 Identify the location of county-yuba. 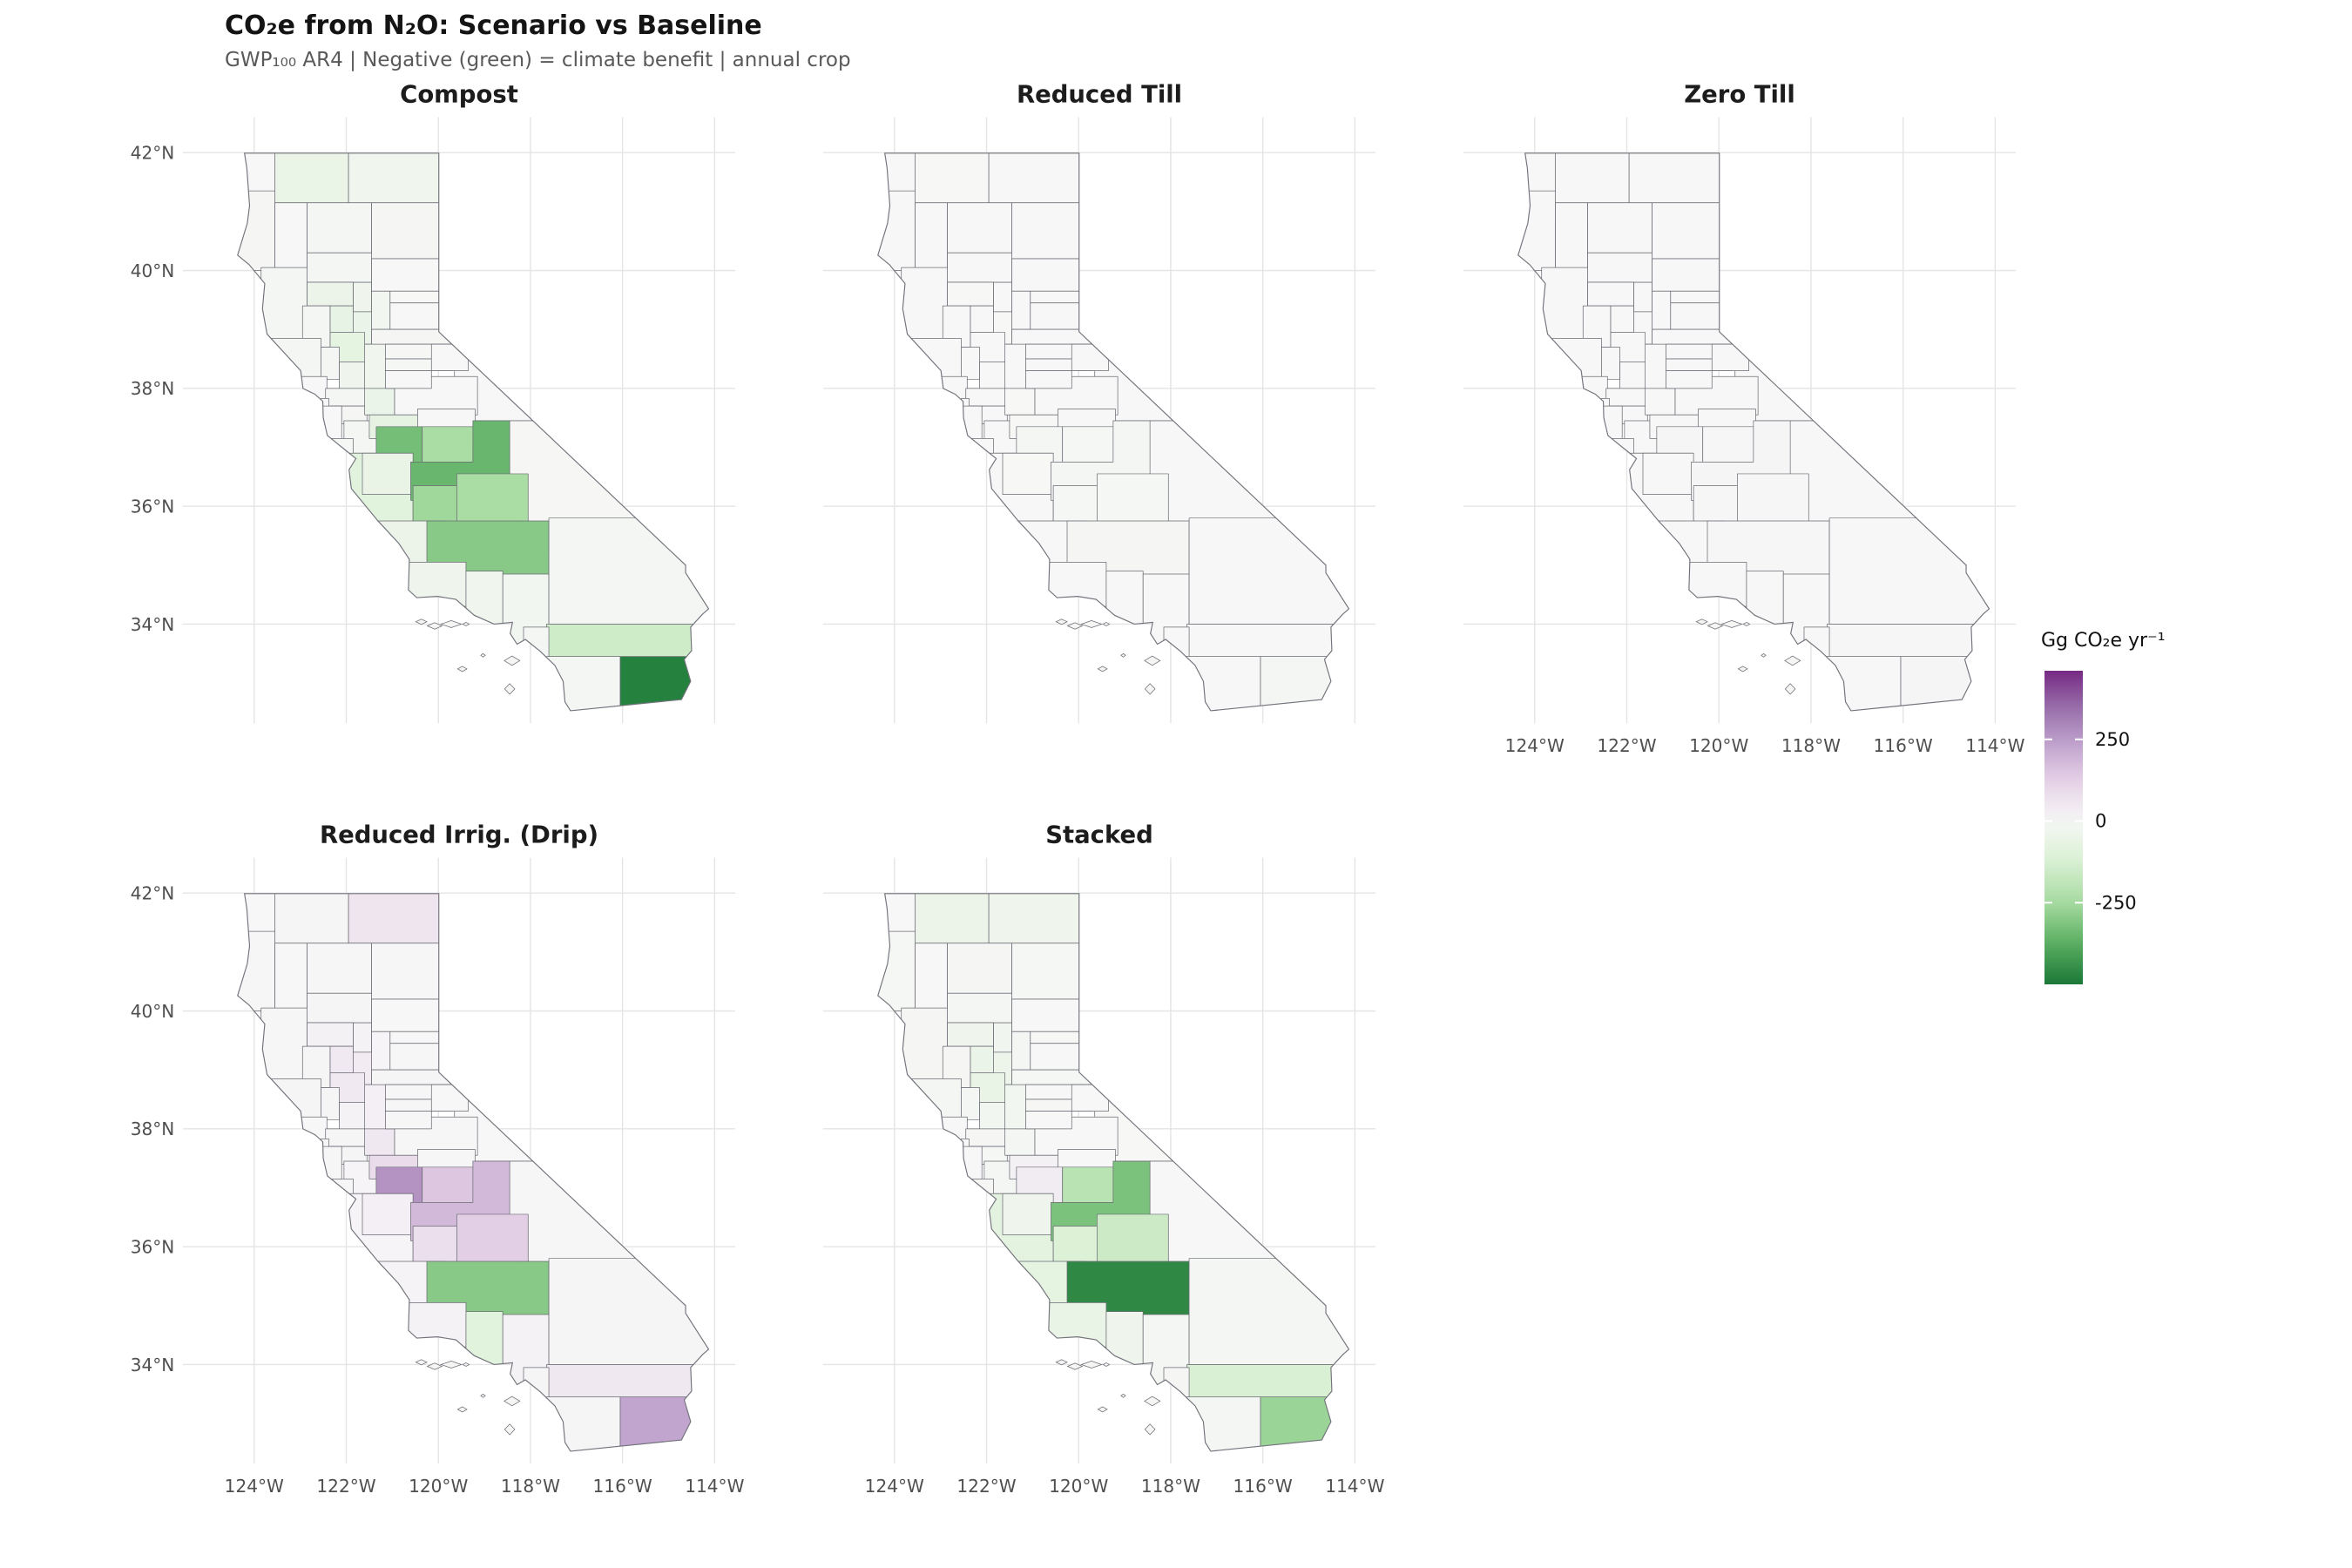
(1021, 310).